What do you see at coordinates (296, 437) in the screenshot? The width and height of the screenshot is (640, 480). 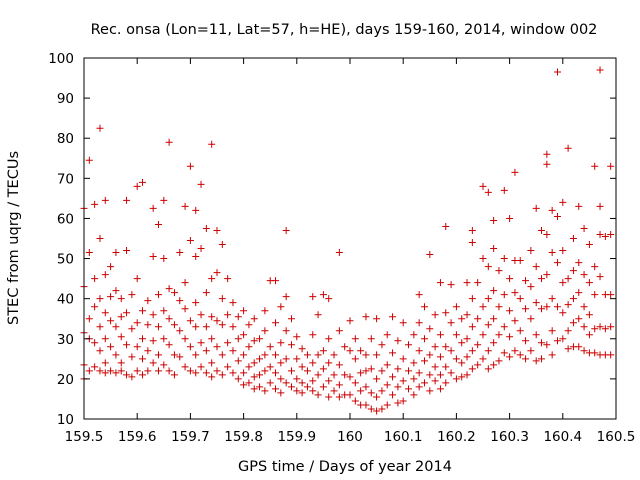 I see `x-tick-label: 159.9` at bounding box center [296, 437].